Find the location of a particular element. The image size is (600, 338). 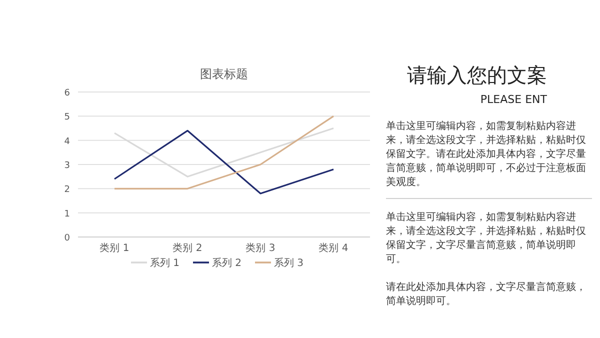

legend-label: 系列 1 is located at coordinates (165, 263).